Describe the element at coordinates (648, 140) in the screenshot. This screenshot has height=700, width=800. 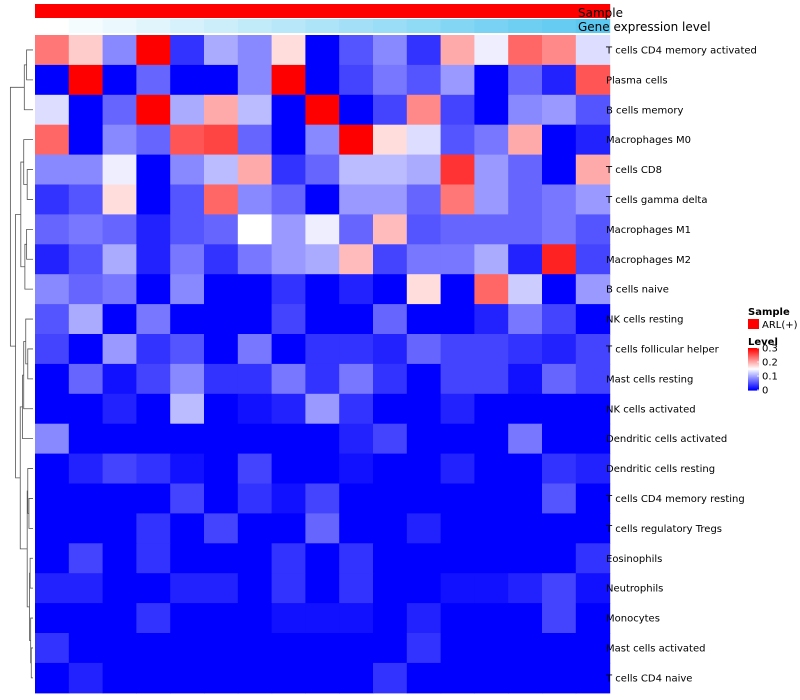
I see `row-label: Macrophages M0` at that location.